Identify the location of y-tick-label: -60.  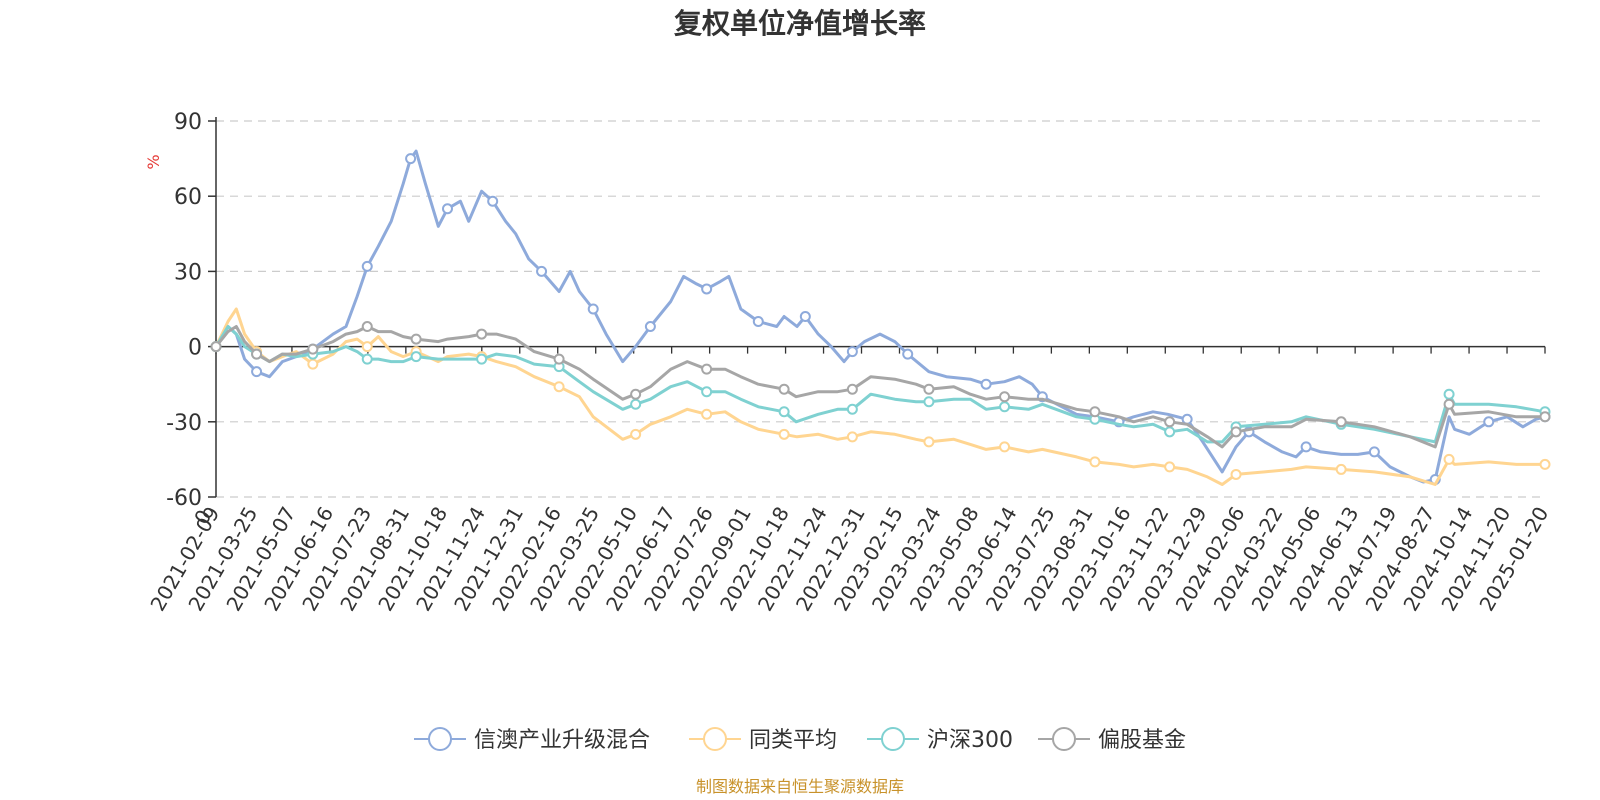
(184, 498).